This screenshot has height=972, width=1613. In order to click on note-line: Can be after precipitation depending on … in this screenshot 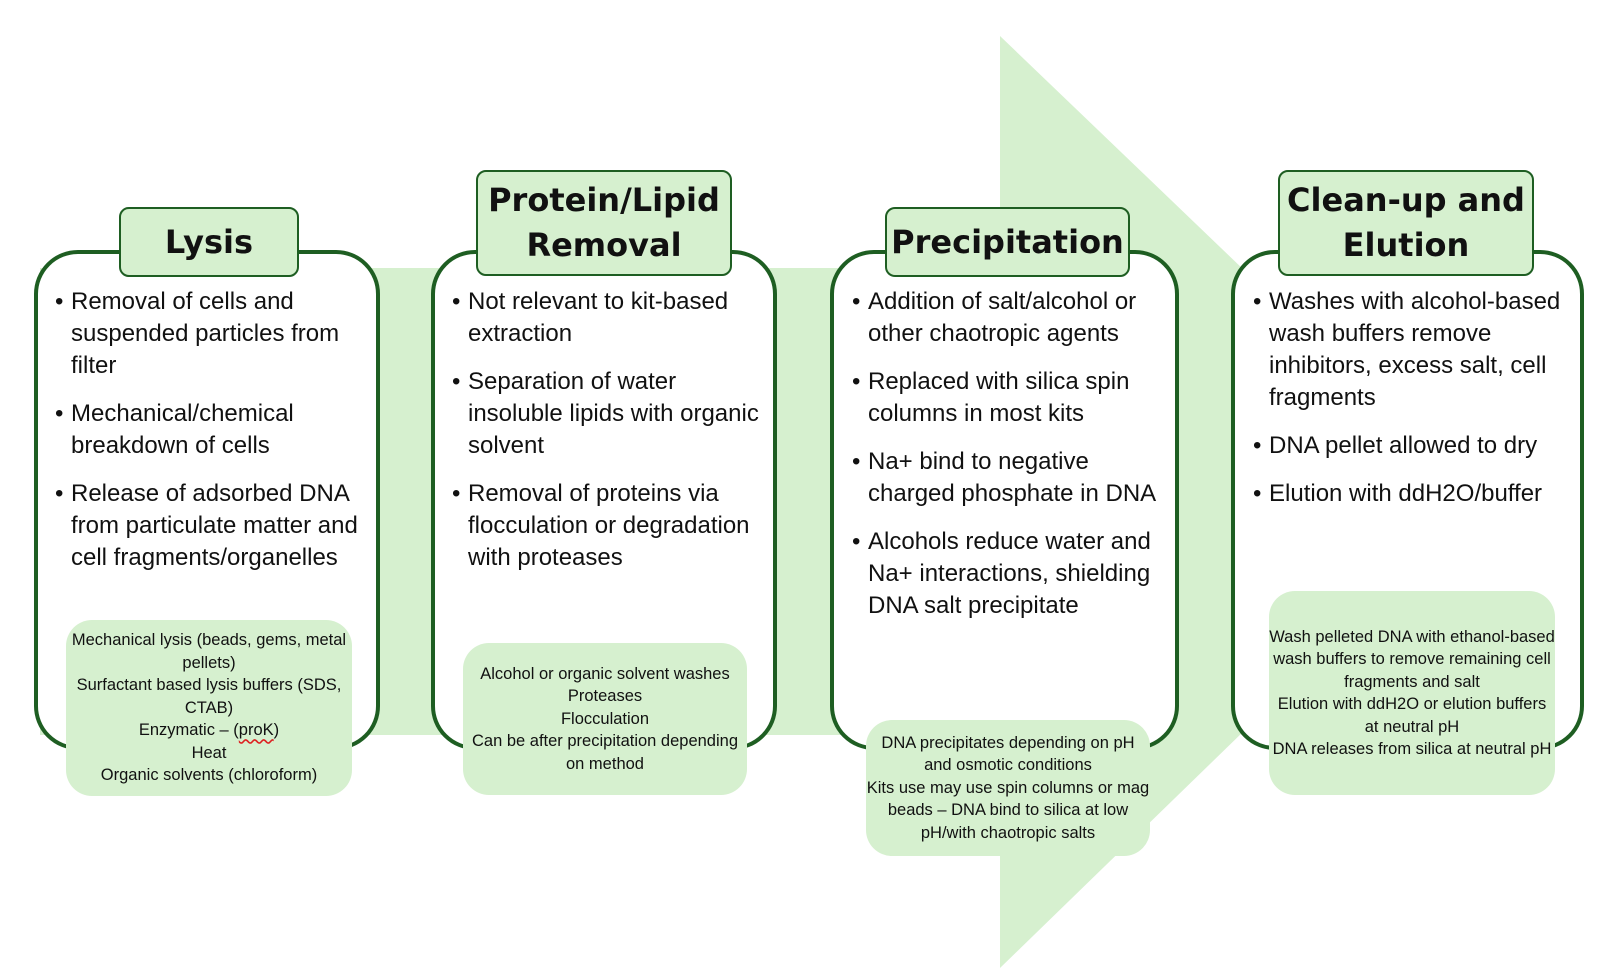, I will do `click(605, 752)`.